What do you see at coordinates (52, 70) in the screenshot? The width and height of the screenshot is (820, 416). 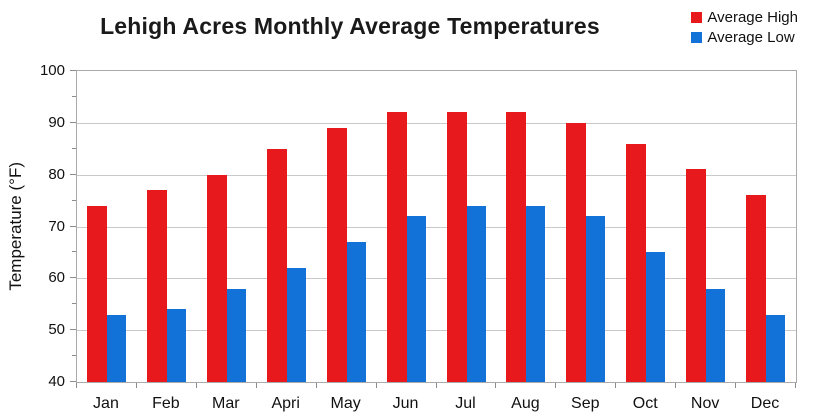 I see `y-axis-tick-label-100: 100` at bounding box center [52, 70].